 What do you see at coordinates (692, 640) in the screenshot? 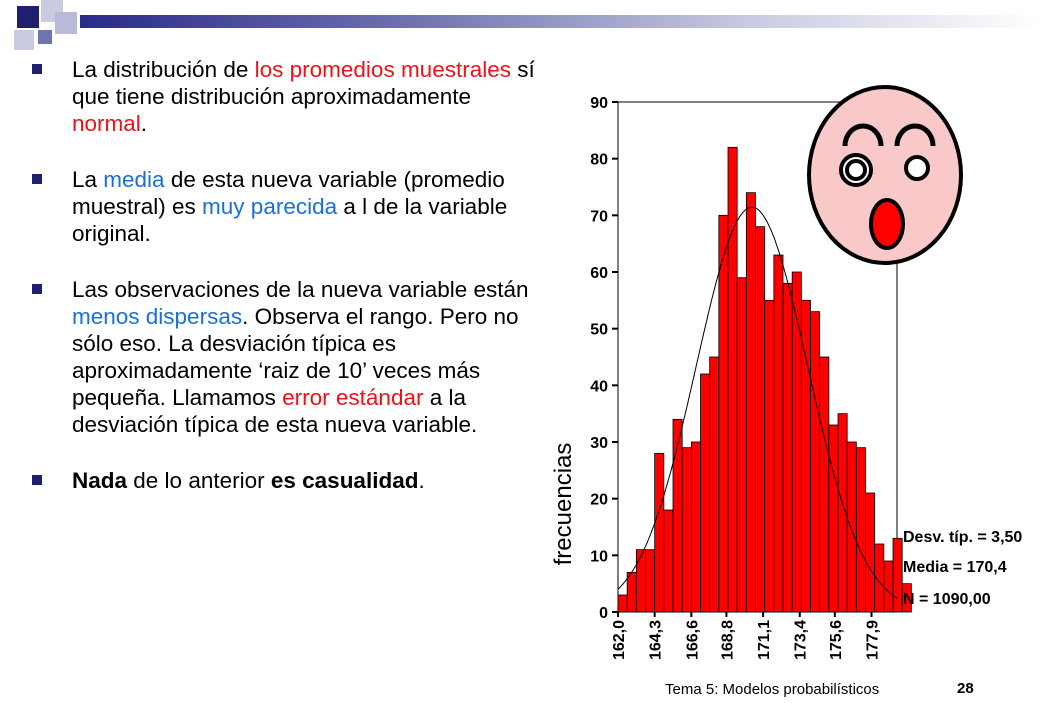
I see `x-tick-label: 166,6` at bounding box center [692, 640].